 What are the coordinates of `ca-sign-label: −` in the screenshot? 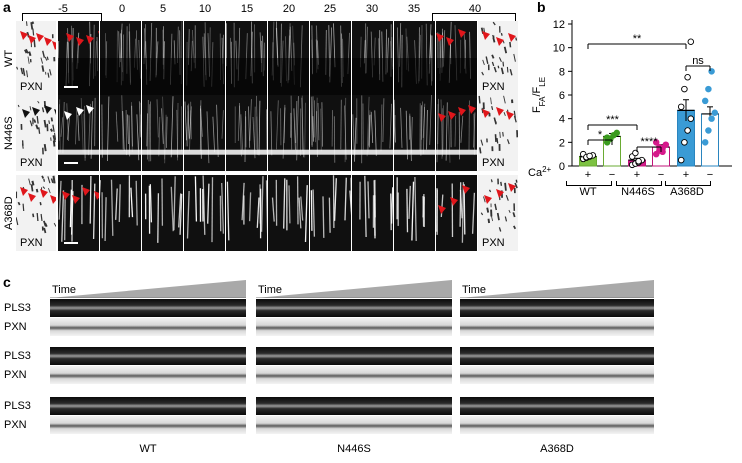 It's located at (612, 174).